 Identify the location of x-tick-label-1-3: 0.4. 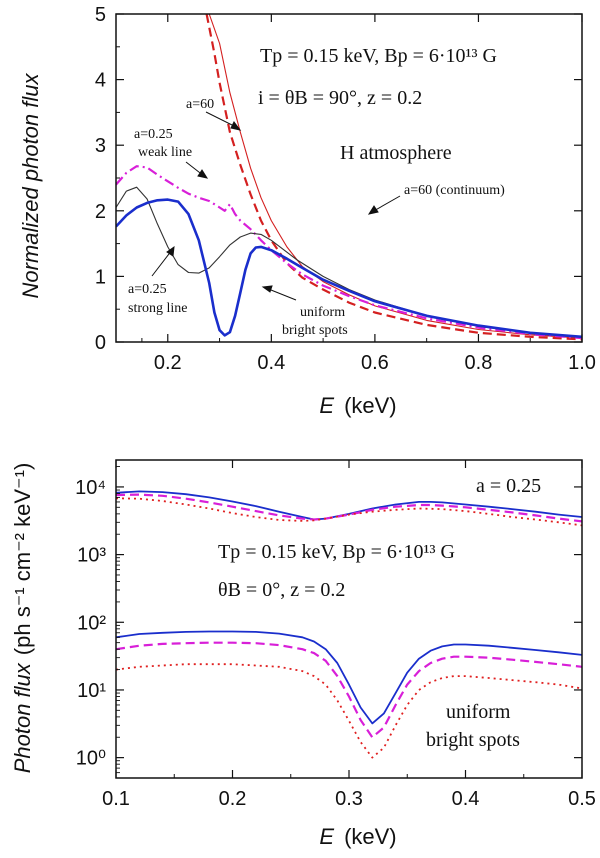
(466, 799).